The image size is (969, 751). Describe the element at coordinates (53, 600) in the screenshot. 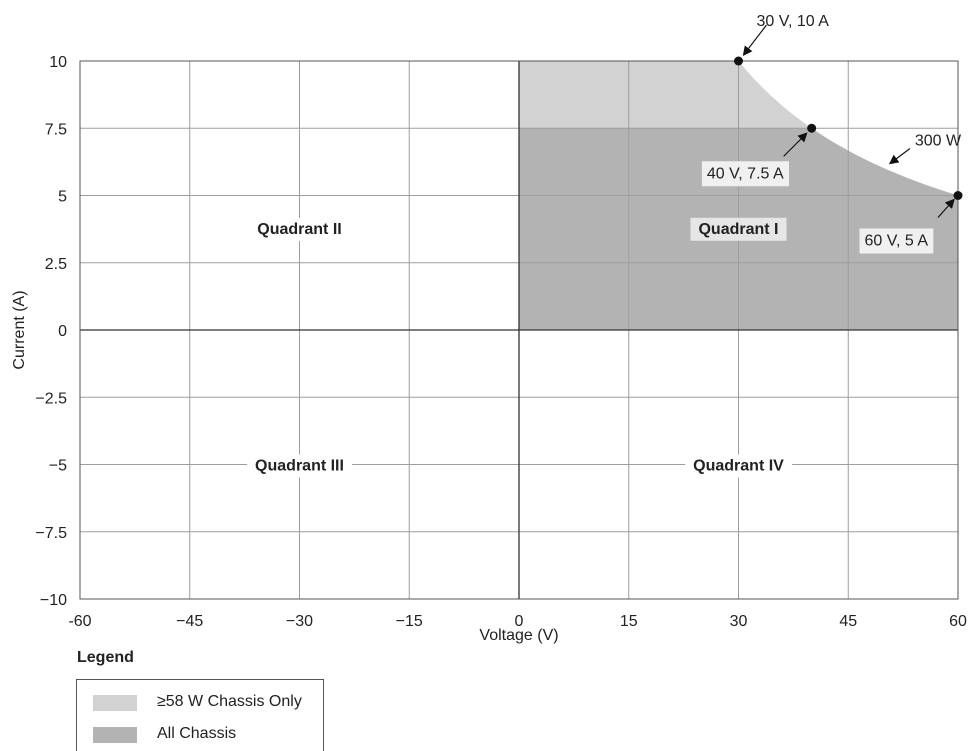

I see `y-tick-label: −10` at that location.